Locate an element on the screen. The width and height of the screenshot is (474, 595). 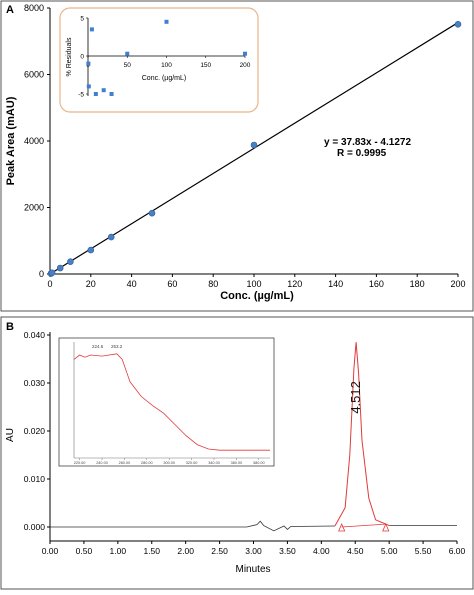
chromatogram-peak is located at coordinates (362, 434).